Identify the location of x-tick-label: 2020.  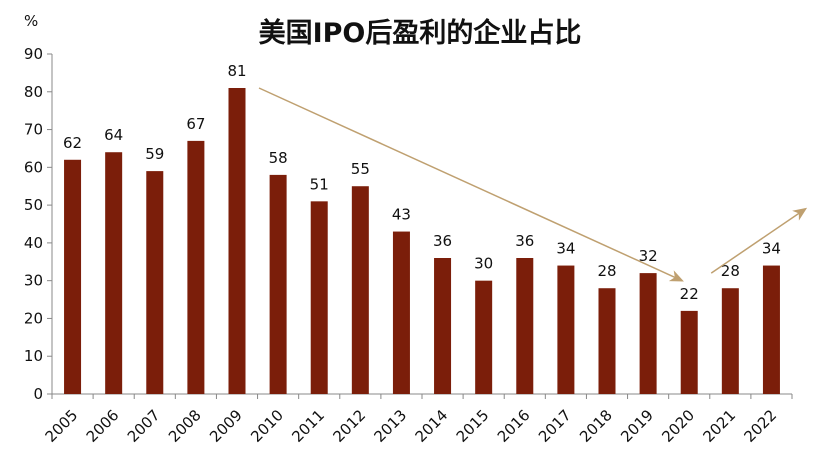
(678, 426).